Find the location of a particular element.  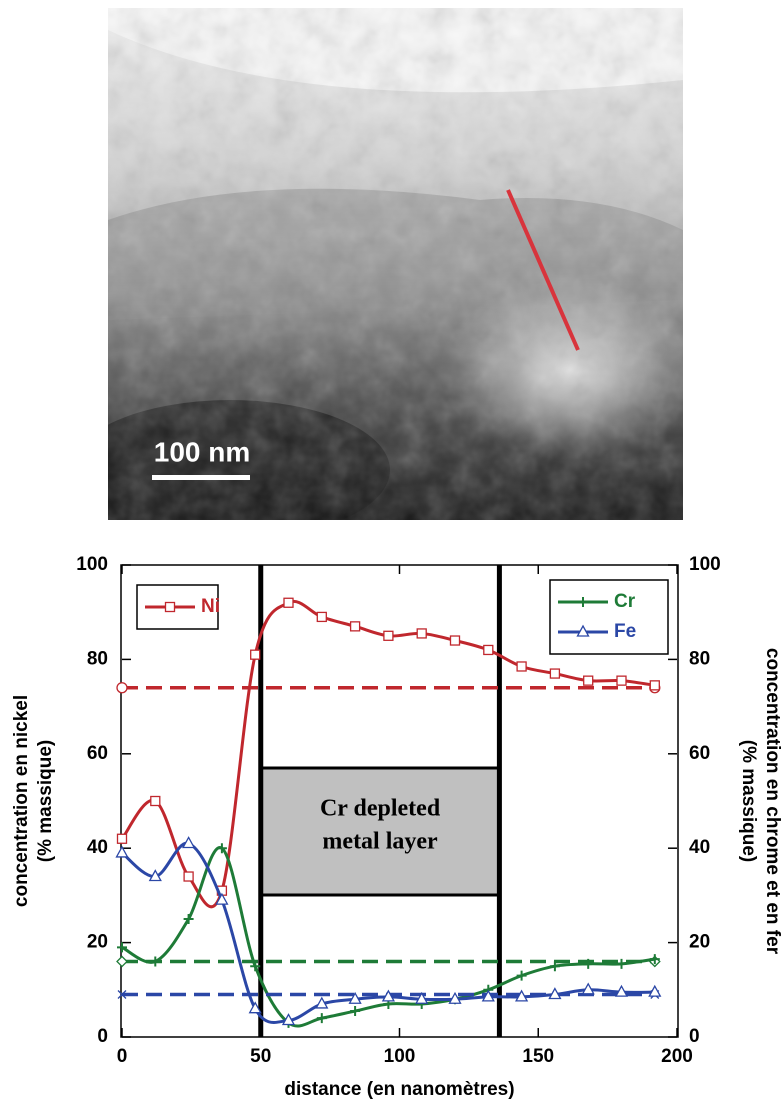

scale-bar-label: 100 nm is located at coordinates (202, 451).